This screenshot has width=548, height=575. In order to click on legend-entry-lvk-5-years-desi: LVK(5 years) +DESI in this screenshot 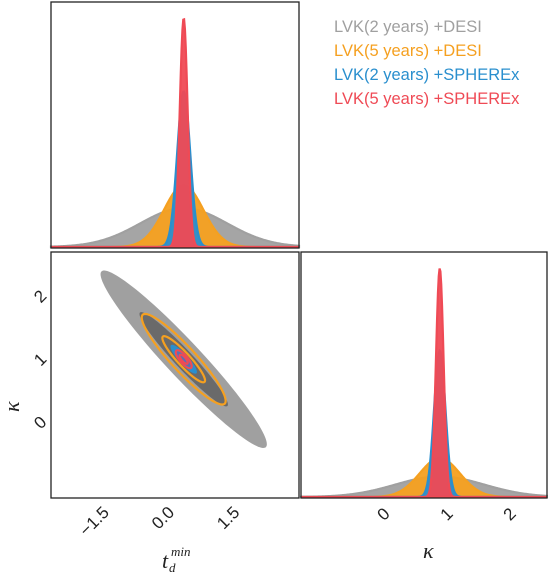, I will do `click(408, 51)`.